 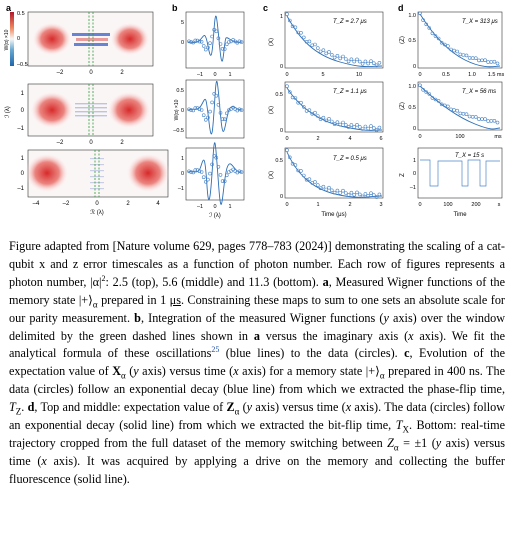 What do you see at coordinates (308, 353) in the screenshot?
I see `caption-text: (blue lines) to the data (circles).` at bounding box center [308, 353].